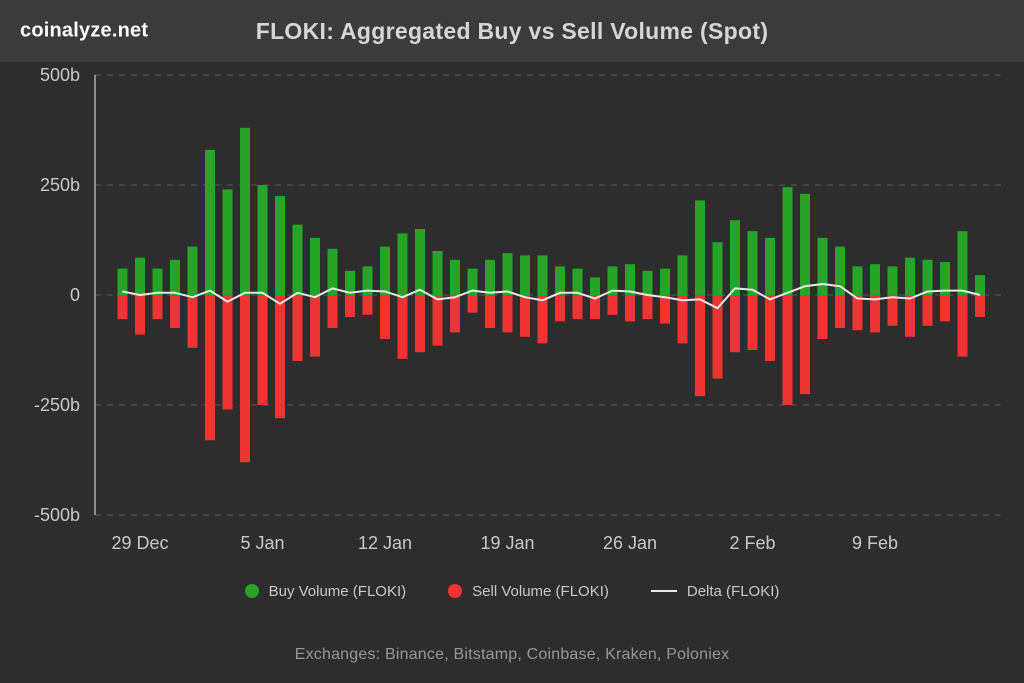  Describe the element at coordinates (251, 591) in the screenshot. I see `buy-volume-swatch-icon` at that location.